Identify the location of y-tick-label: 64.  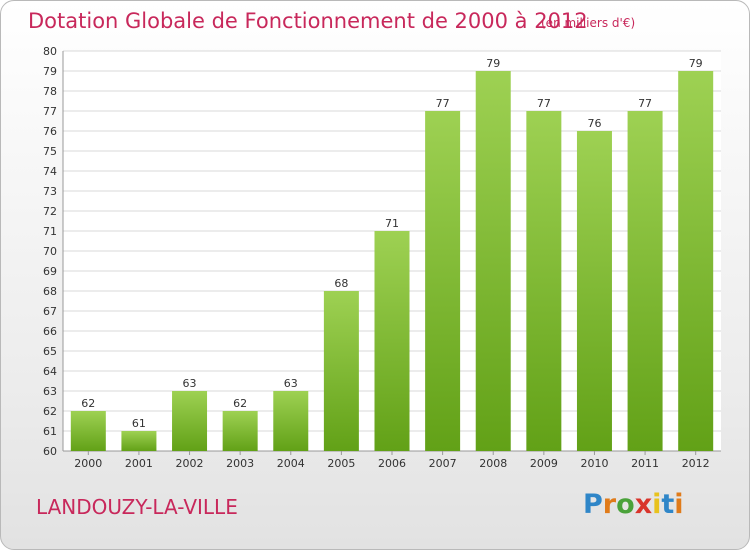
(50, 371).